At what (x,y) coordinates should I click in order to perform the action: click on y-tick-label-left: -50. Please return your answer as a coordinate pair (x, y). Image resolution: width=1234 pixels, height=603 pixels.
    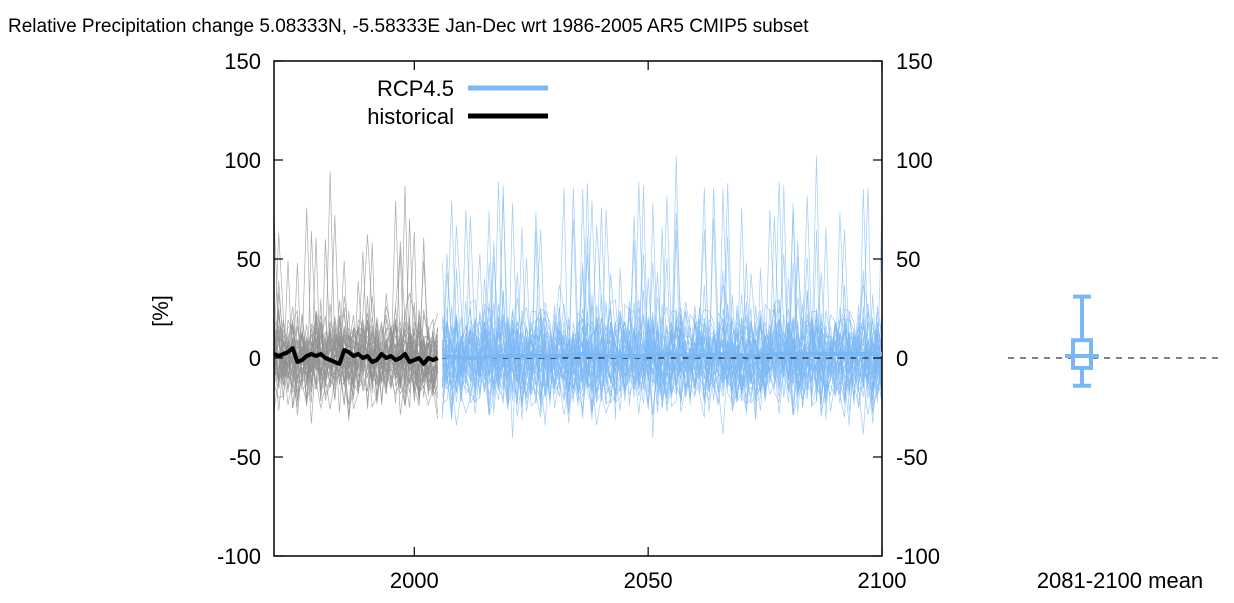
    Looking at the image, I should click on (245, 457).